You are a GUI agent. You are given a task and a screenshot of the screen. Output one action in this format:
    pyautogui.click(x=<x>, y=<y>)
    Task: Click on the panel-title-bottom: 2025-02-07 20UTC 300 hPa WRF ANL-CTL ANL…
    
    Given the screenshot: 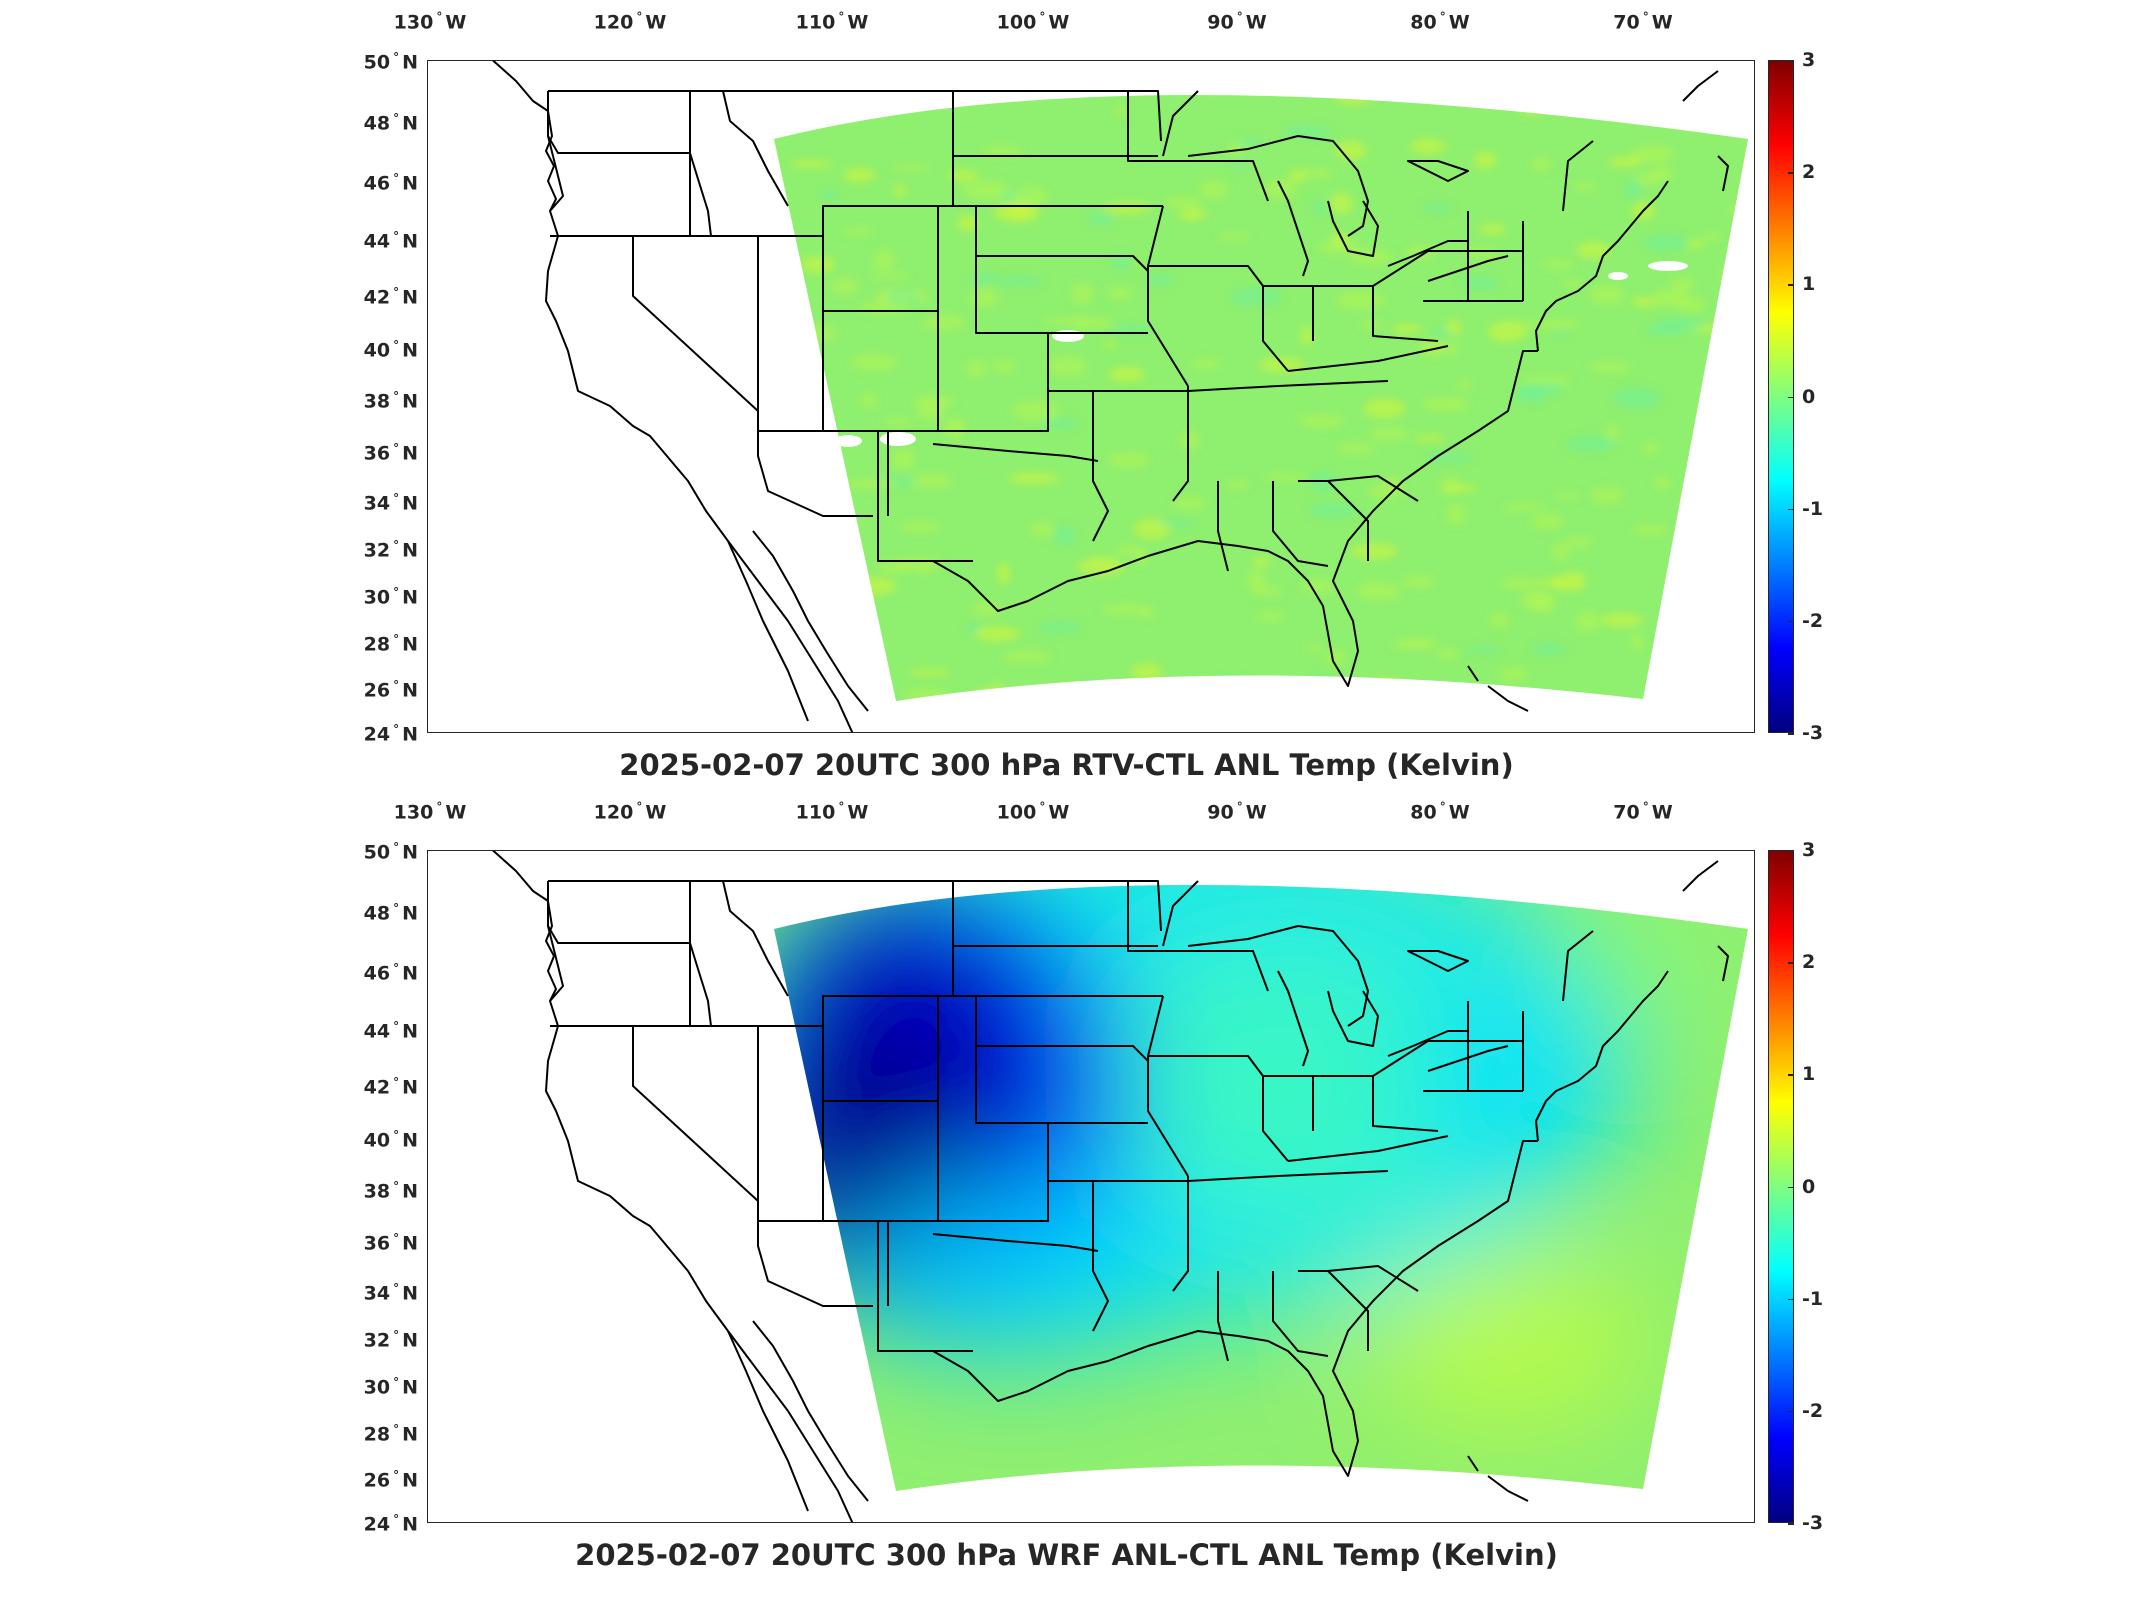 What is the action you would take?
    pyautogui.click(x=1066, y=1555)
    